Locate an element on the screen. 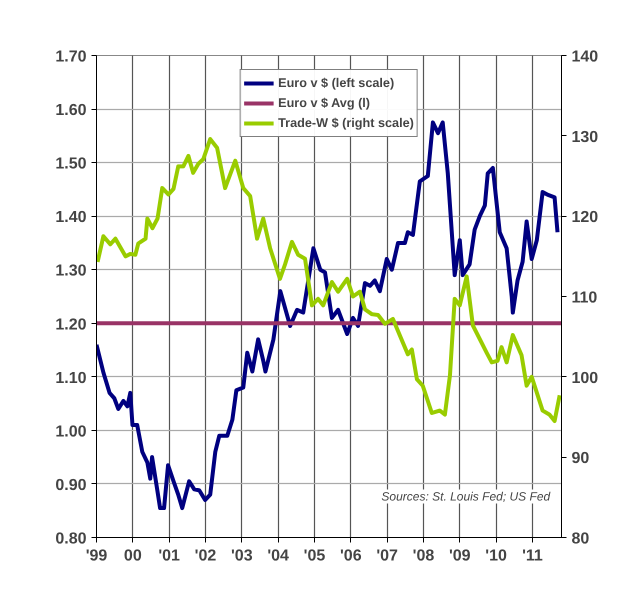 This screenshot has height=595, width=626. y2-tick-label: 130 is located at coordinates (585, 137).